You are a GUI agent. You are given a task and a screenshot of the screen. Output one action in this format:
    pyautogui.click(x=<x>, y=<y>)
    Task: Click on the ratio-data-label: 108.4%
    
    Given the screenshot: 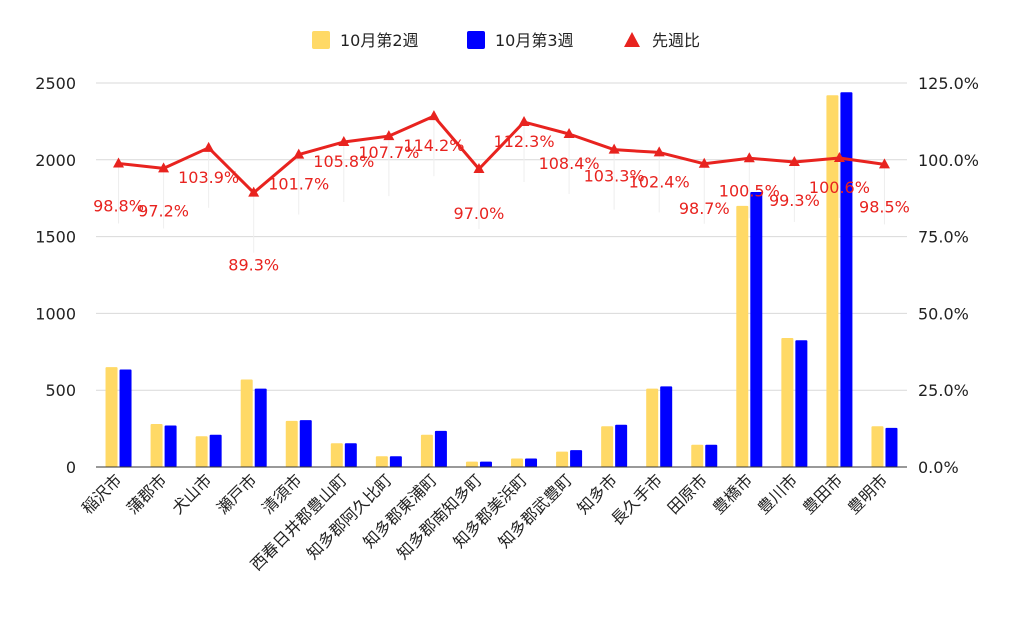 What is the action you would take?
    pyautogui.click(x=569, y=163)
    